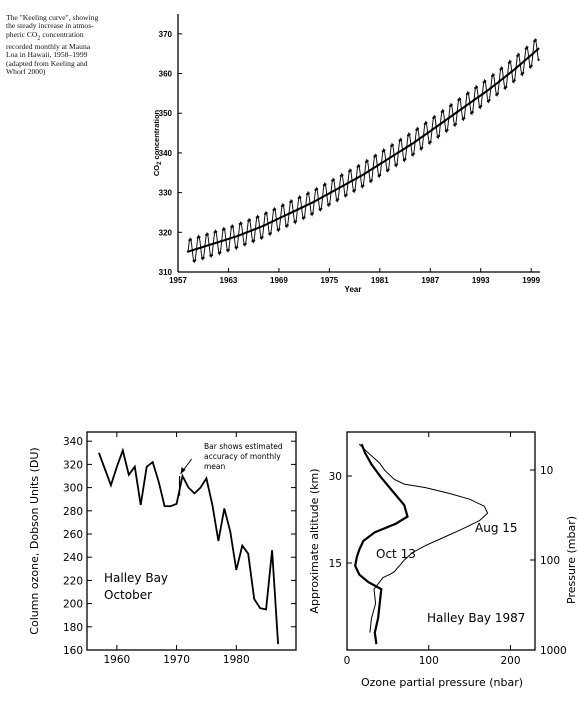  I want to click on ozone-column-frame, so click(191, 541).